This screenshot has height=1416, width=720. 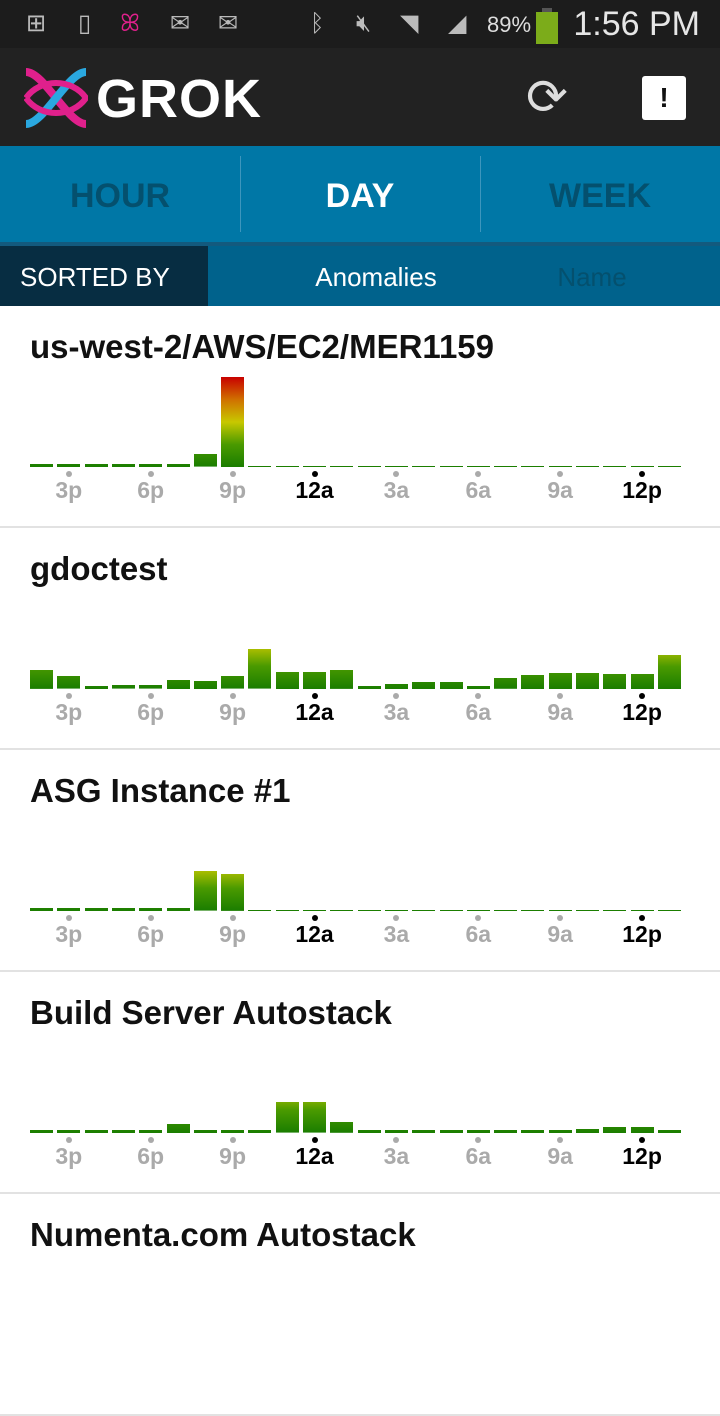 I want to click on tab-hour: HOUR, so click(x=120, y=196).